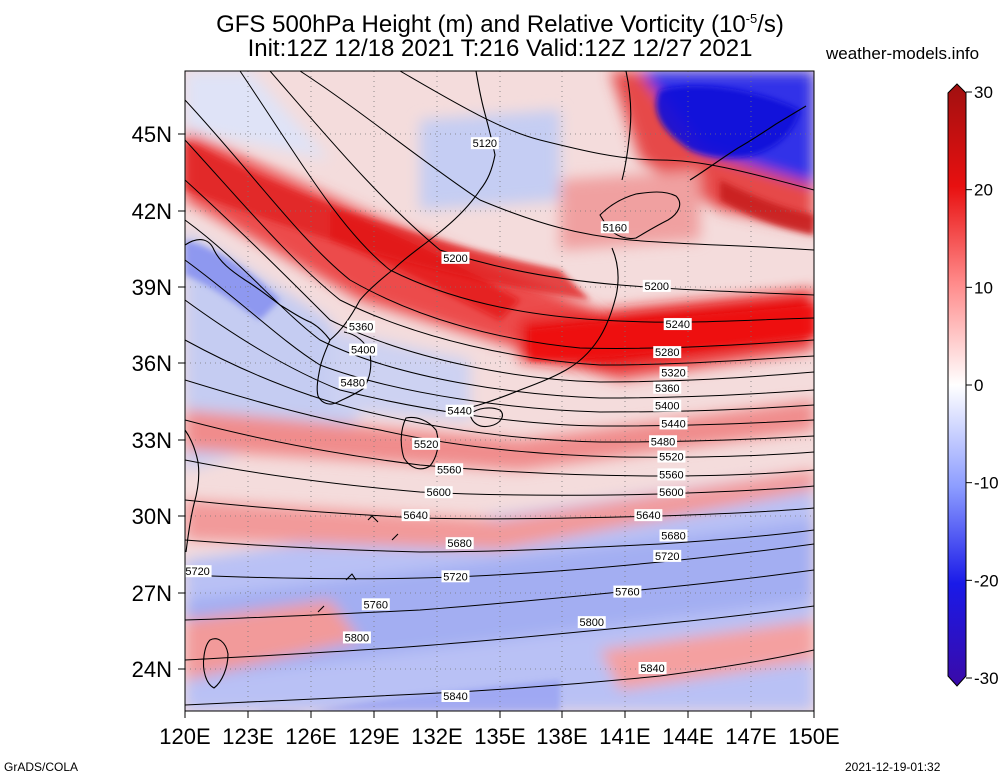  What do you see at coordinates (152, 363) in the screenshot?
I see `lat-tick-label: 36N` at bounding box center [152, 363].